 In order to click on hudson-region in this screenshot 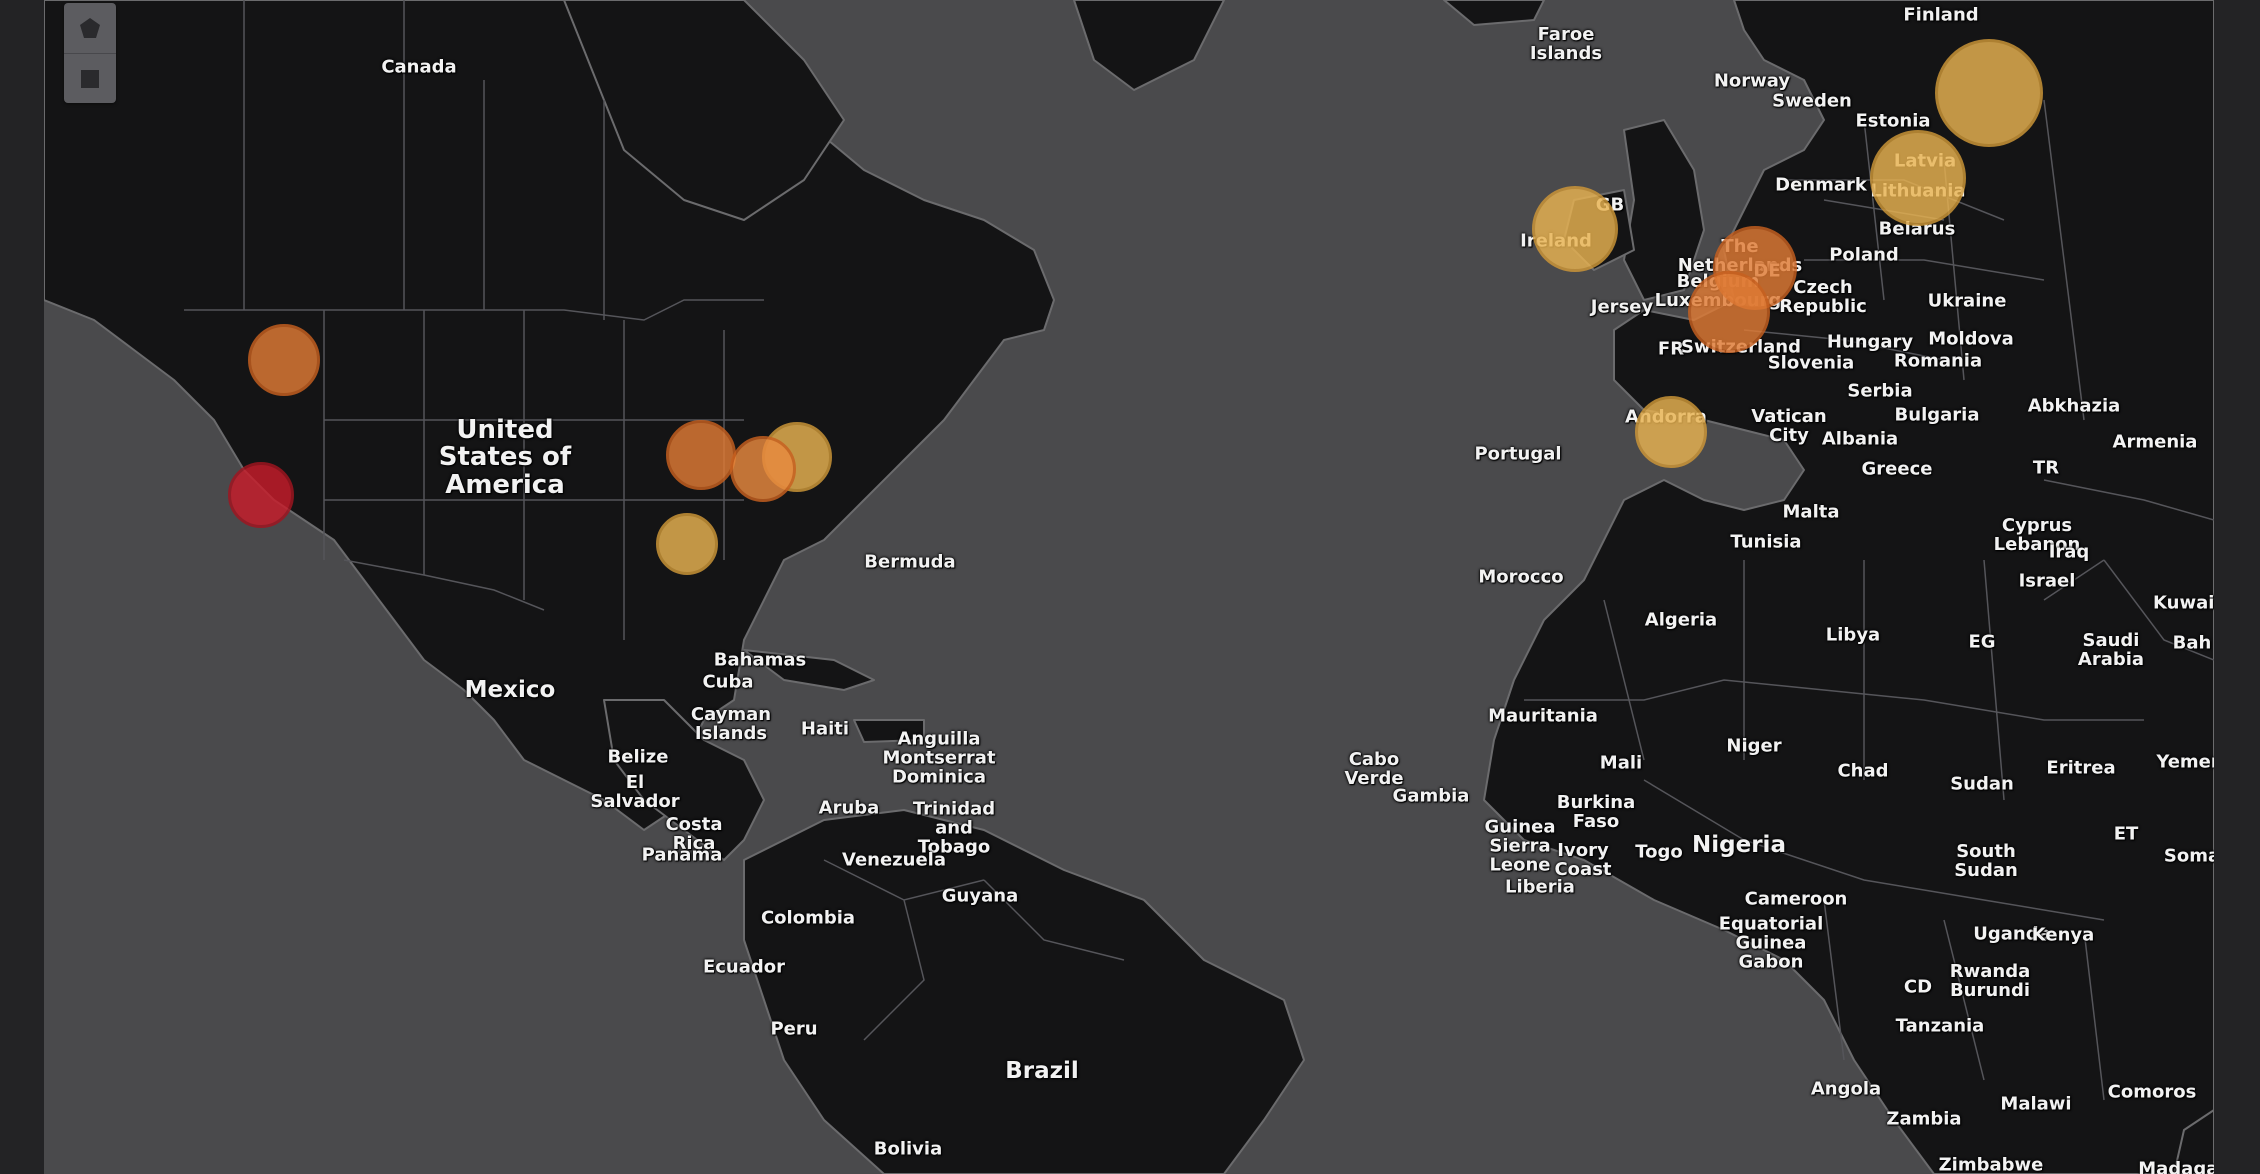, I will do `click(704, 110)`.